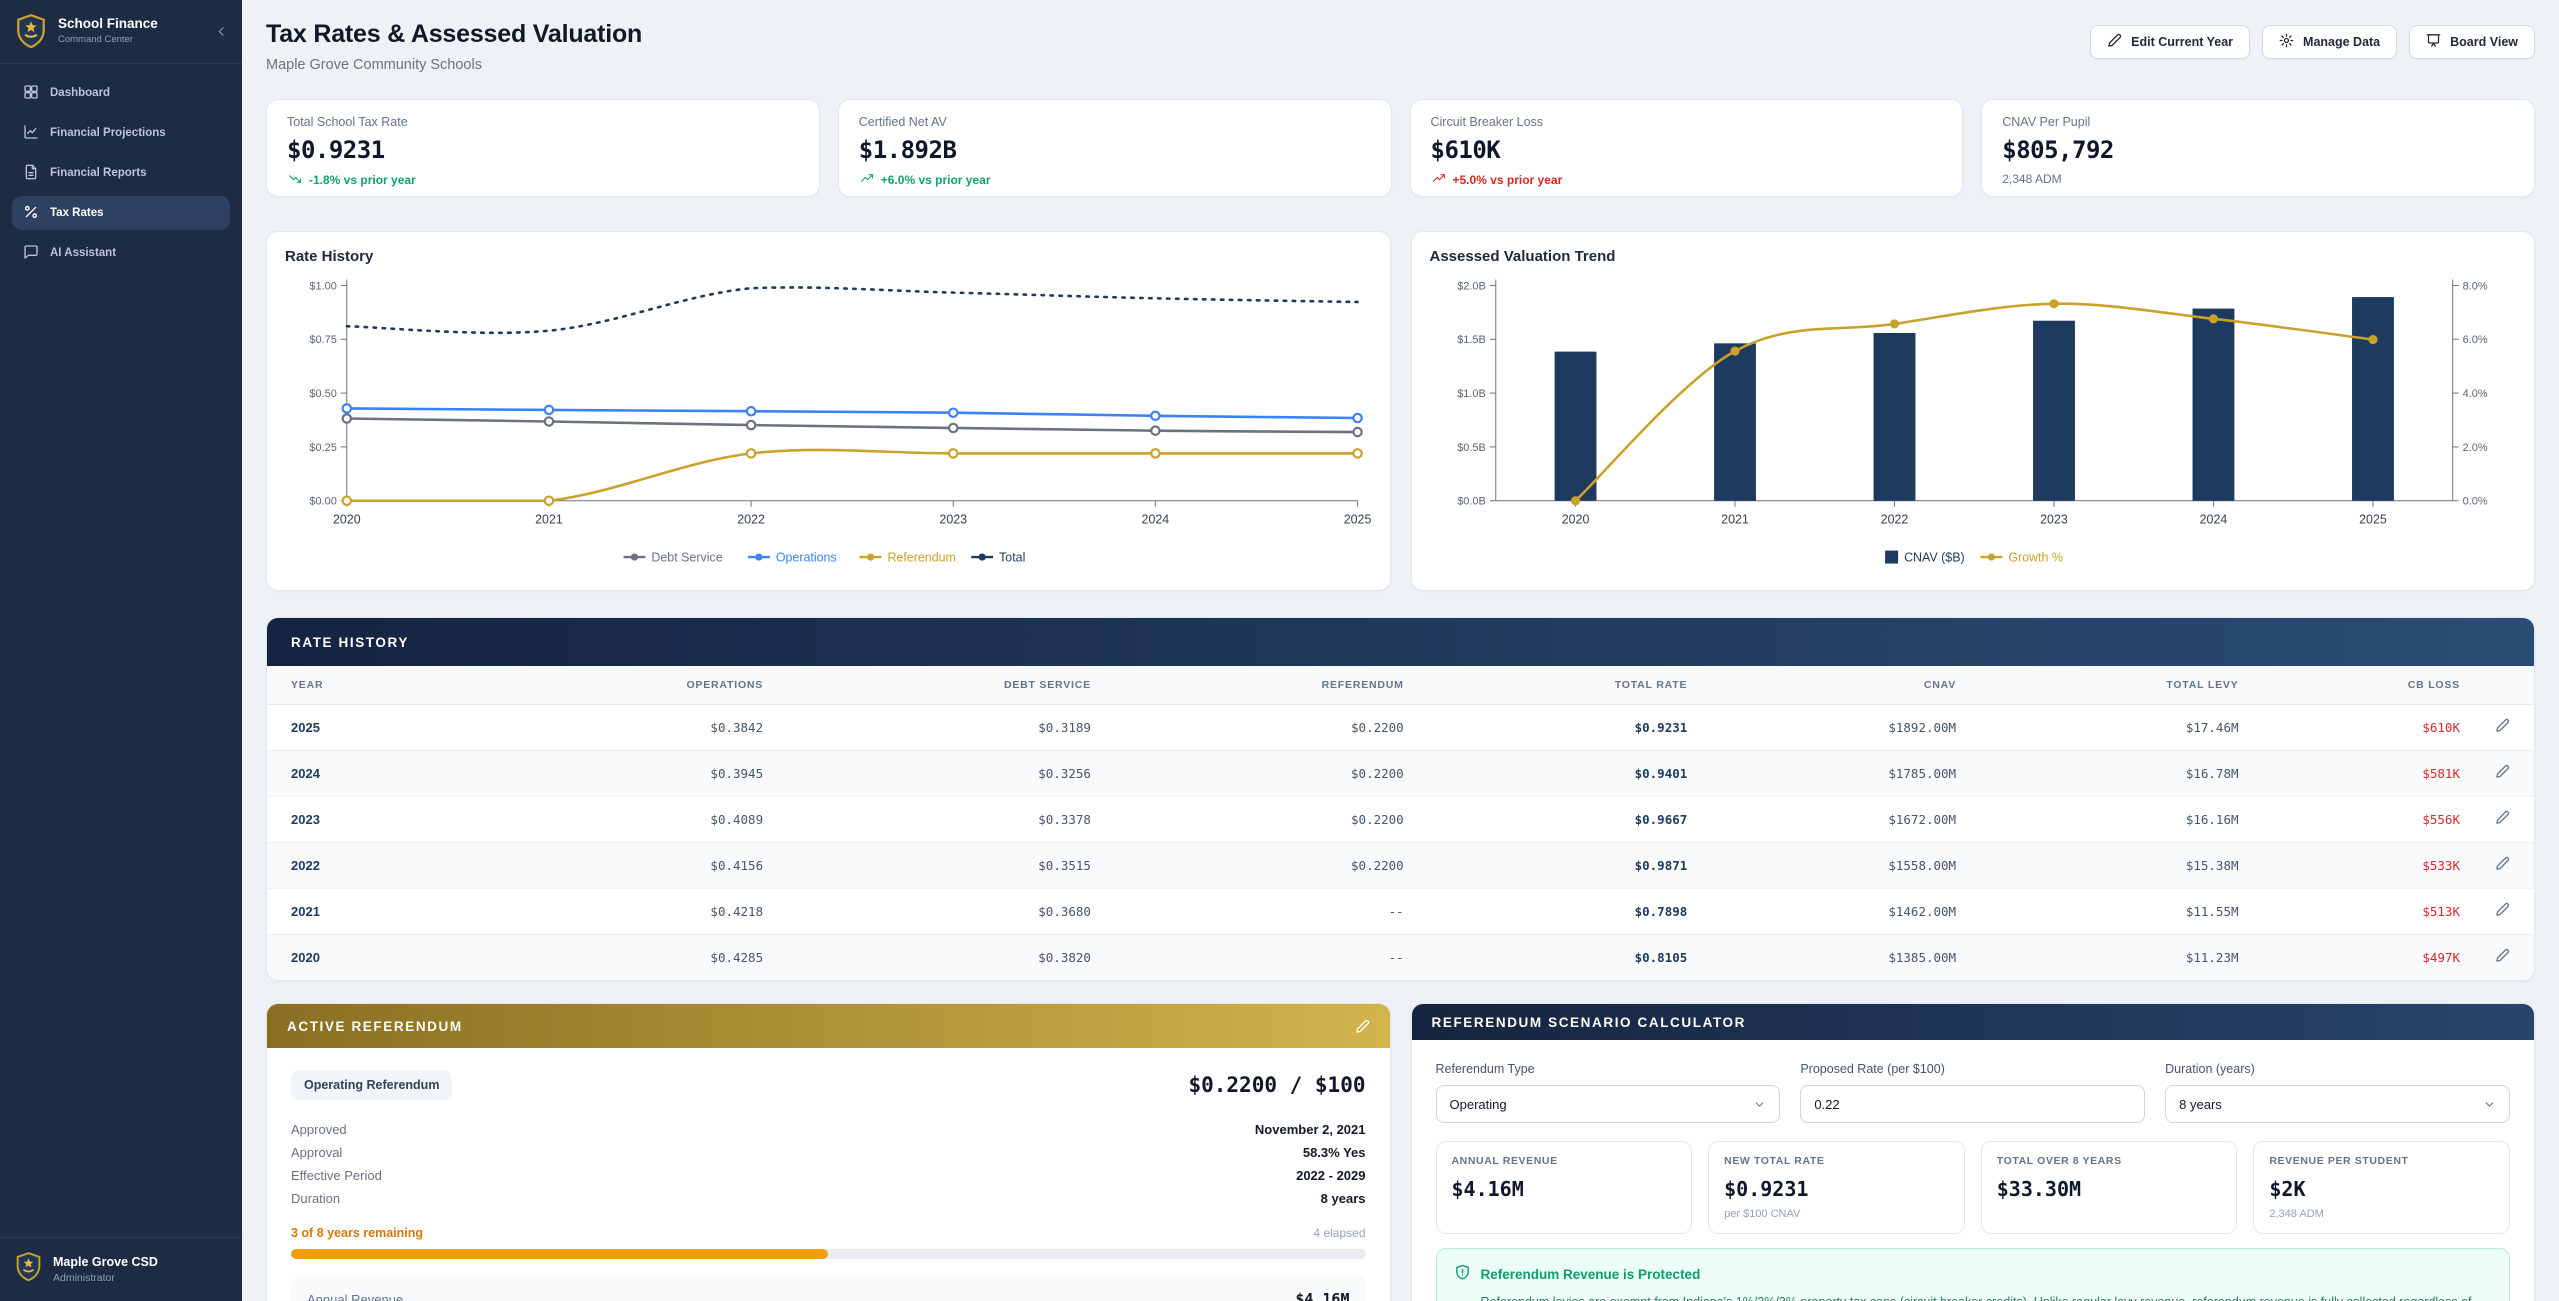 The width and height of the screenshot is (2559, 1301). Describe the element at coordinates (322, 340) in the screenshot. I see `svg-text: $0.75` at that location.